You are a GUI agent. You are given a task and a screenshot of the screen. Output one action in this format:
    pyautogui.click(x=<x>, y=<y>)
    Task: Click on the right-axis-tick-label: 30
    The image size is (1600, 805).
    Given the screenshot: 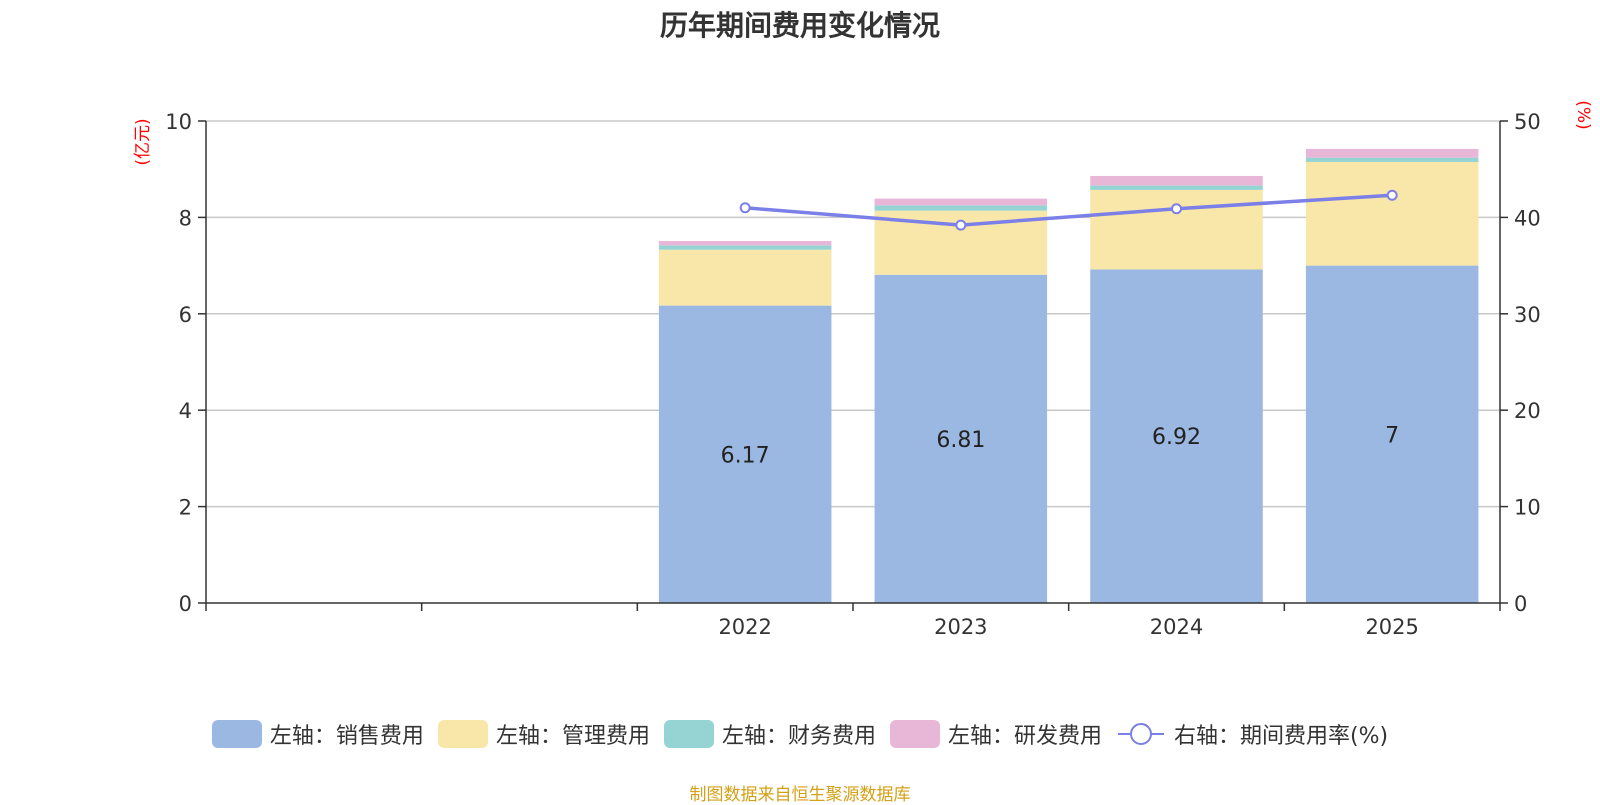 What is the action you would take?
    pyautogui.click(x=1527, y=315)
    